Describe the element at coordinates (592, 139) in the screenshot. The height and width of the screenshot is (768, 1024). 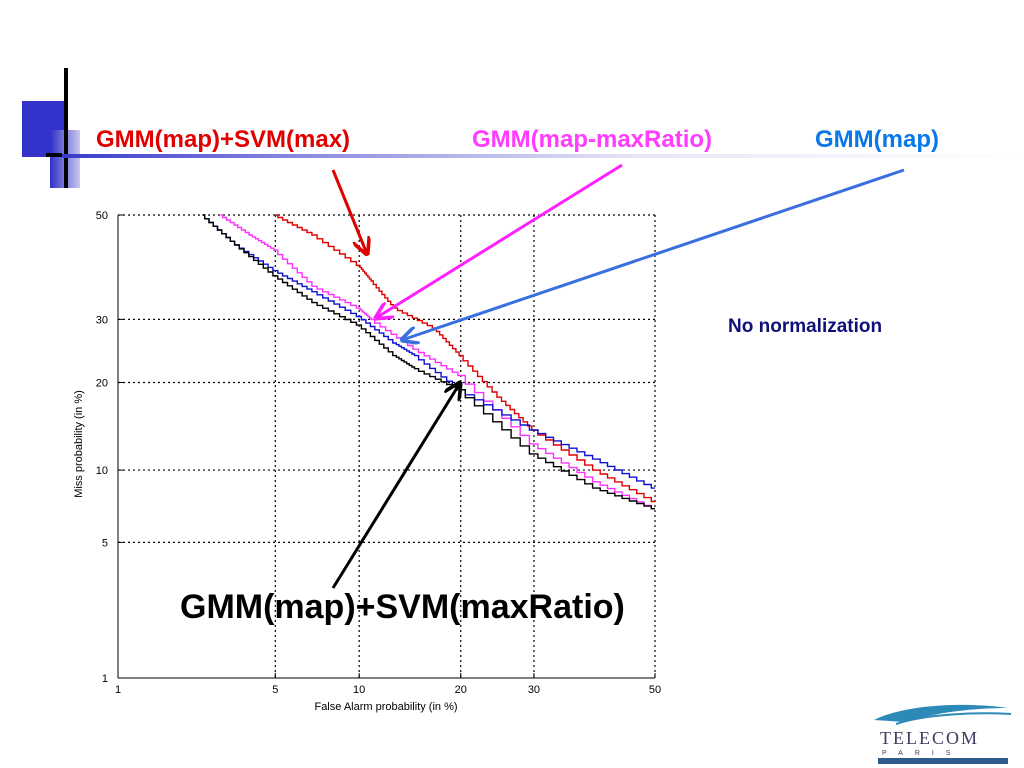
I see `label-map-maxratio: GMM(map-maxRatio)` at that location.